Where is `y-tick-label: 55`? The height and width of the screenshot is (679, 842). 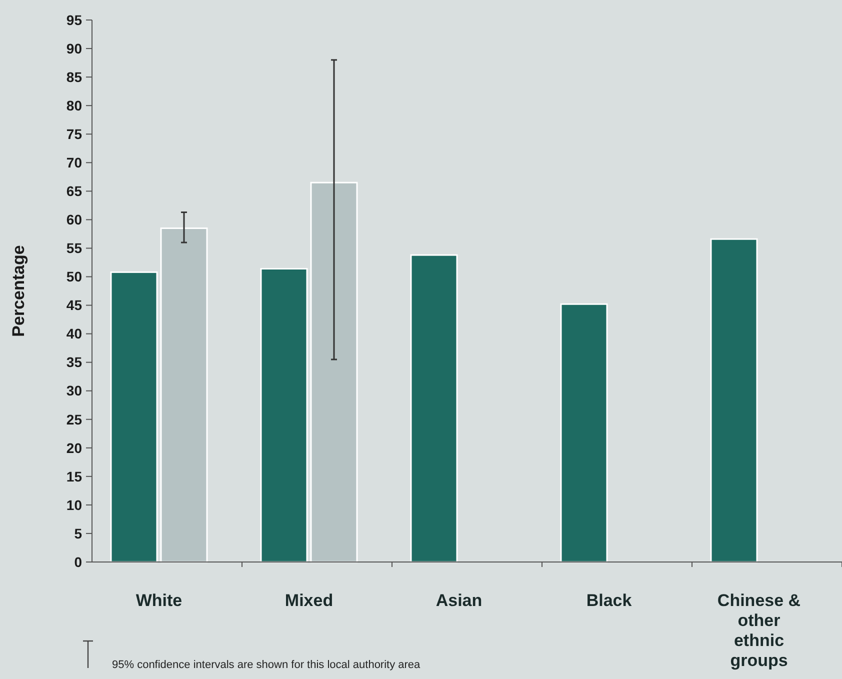 y-tick-label: 55 is located at coordinates (74, 248).